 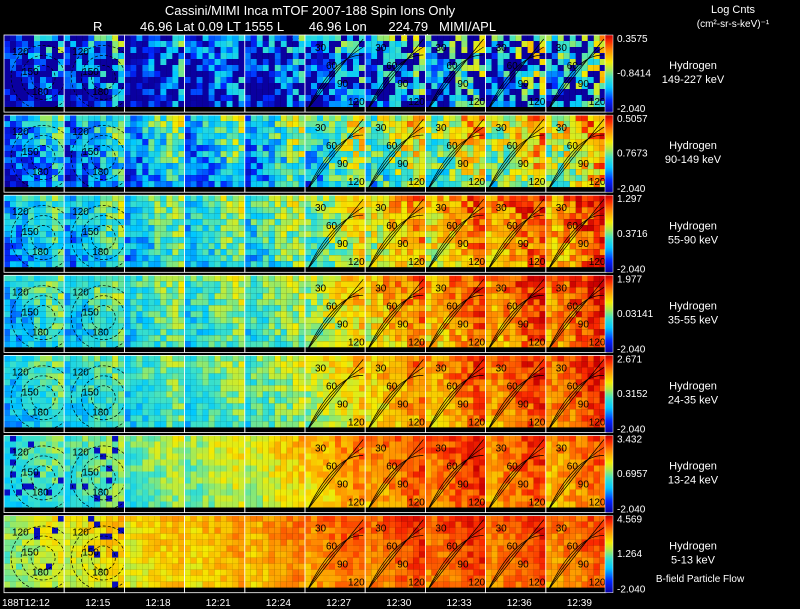 I want to click on panel-r6-c9: 30 60 90 120, so click(x=516, y=474).